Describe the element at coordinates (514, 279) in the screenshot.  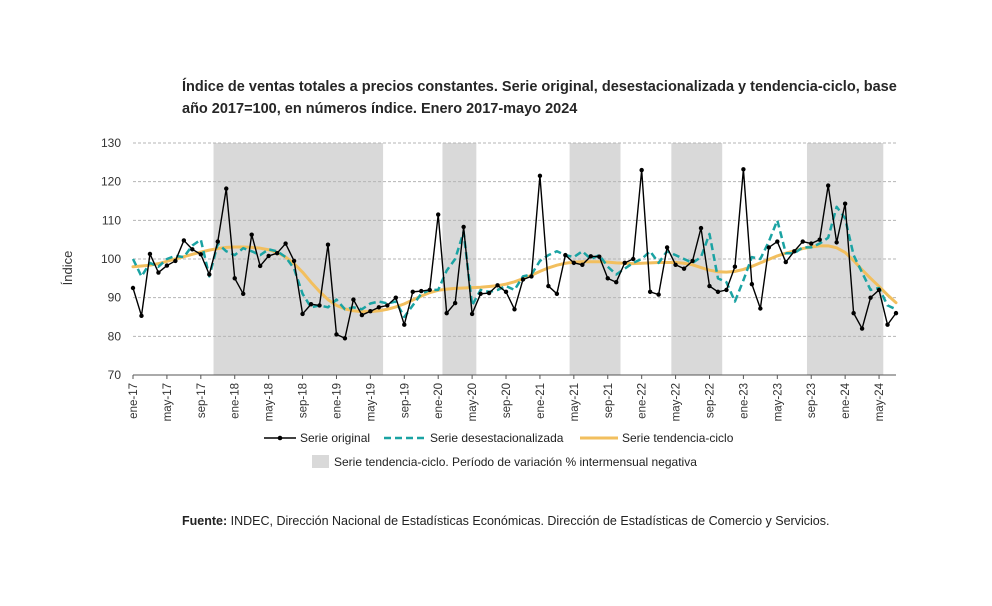
I see `series-tendencia-ciclo-line` at that location.